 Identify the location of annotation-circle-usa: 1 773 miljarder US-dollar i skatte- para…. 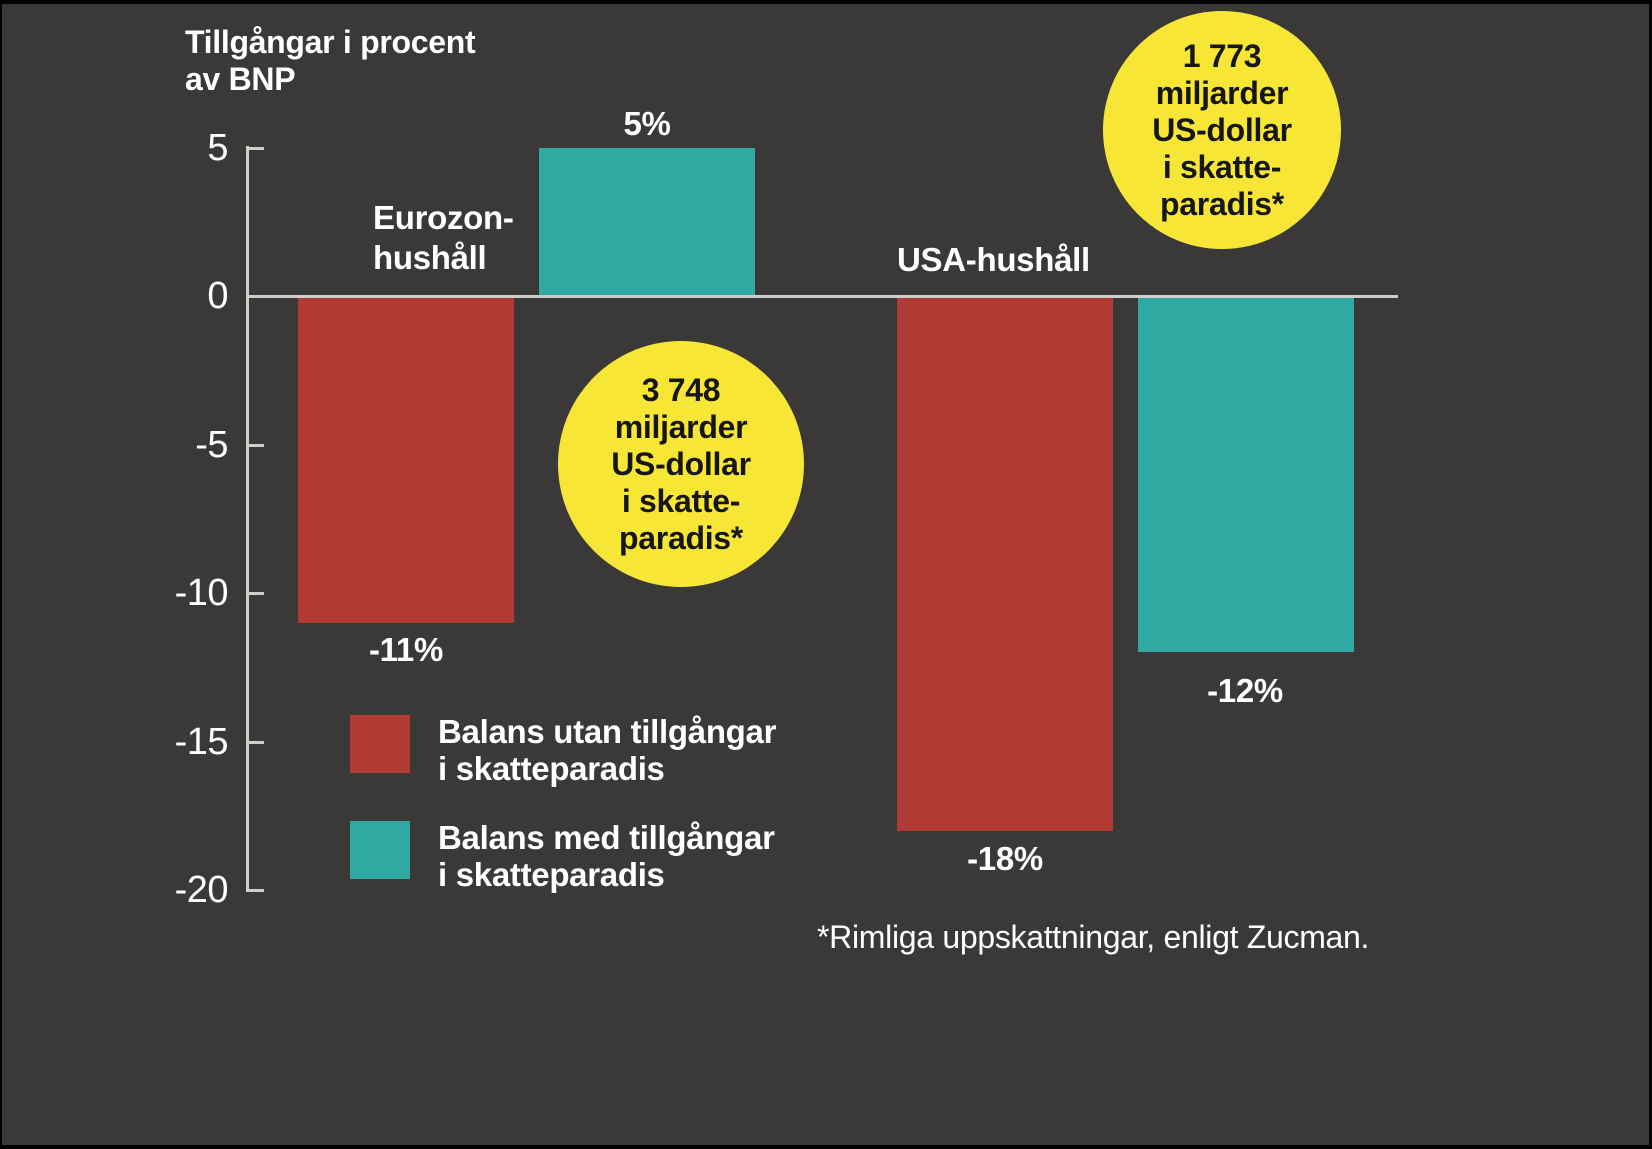
(1222, 130).